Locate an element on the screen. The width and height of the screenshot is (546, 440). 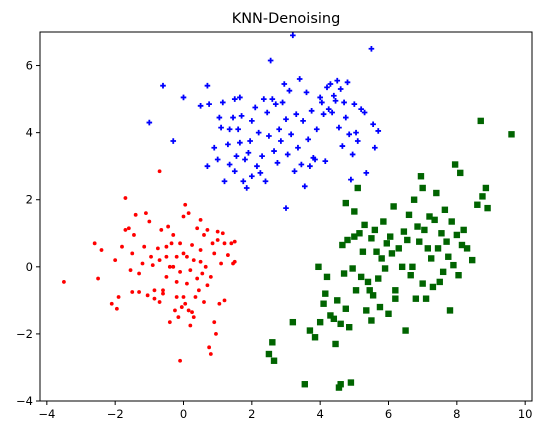
x-tick-label: −4 is located at coordinates (46, 414).